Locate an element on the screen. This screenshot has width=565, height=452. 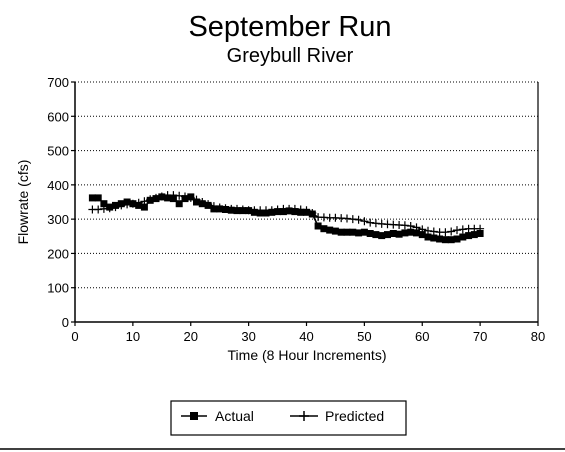
legend-actual-label: Actual is located at coordinates (234, 416).